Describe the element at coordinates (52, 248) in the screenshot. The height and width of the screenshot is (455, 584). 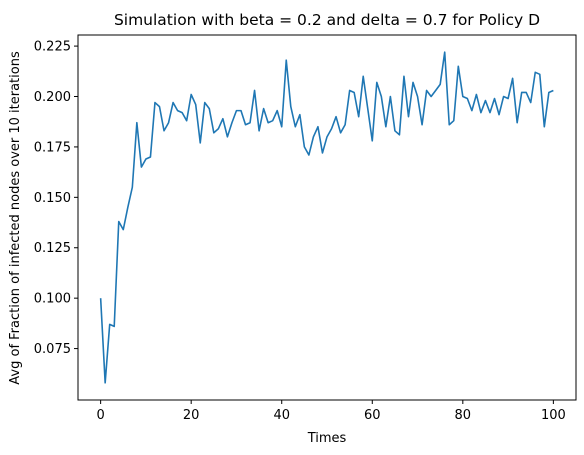
I see `y-tick-label: 0.125` at that location.